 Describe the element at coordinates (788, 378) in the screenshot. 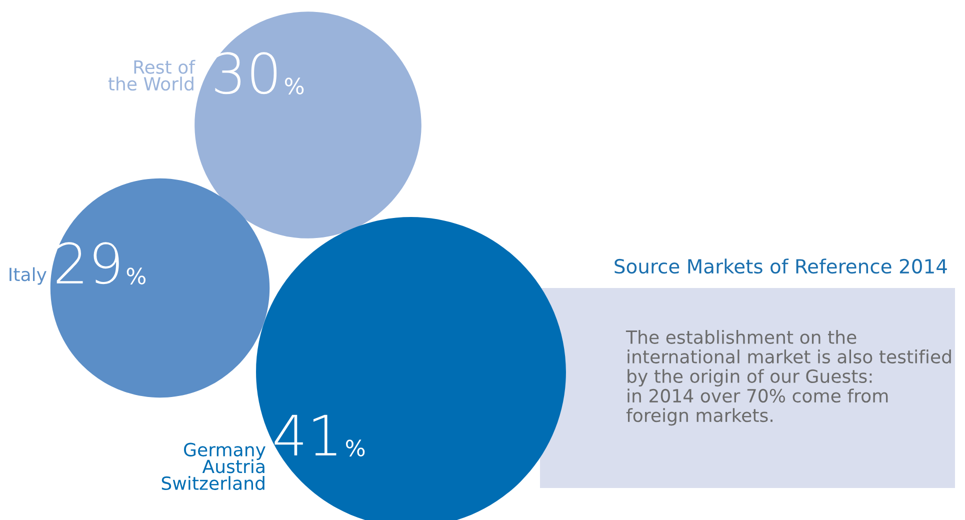

I see `text: The establishment on the international market is also testified by the origin of our Guests: in 2014 over 70% come from foreign markets.` at that location.